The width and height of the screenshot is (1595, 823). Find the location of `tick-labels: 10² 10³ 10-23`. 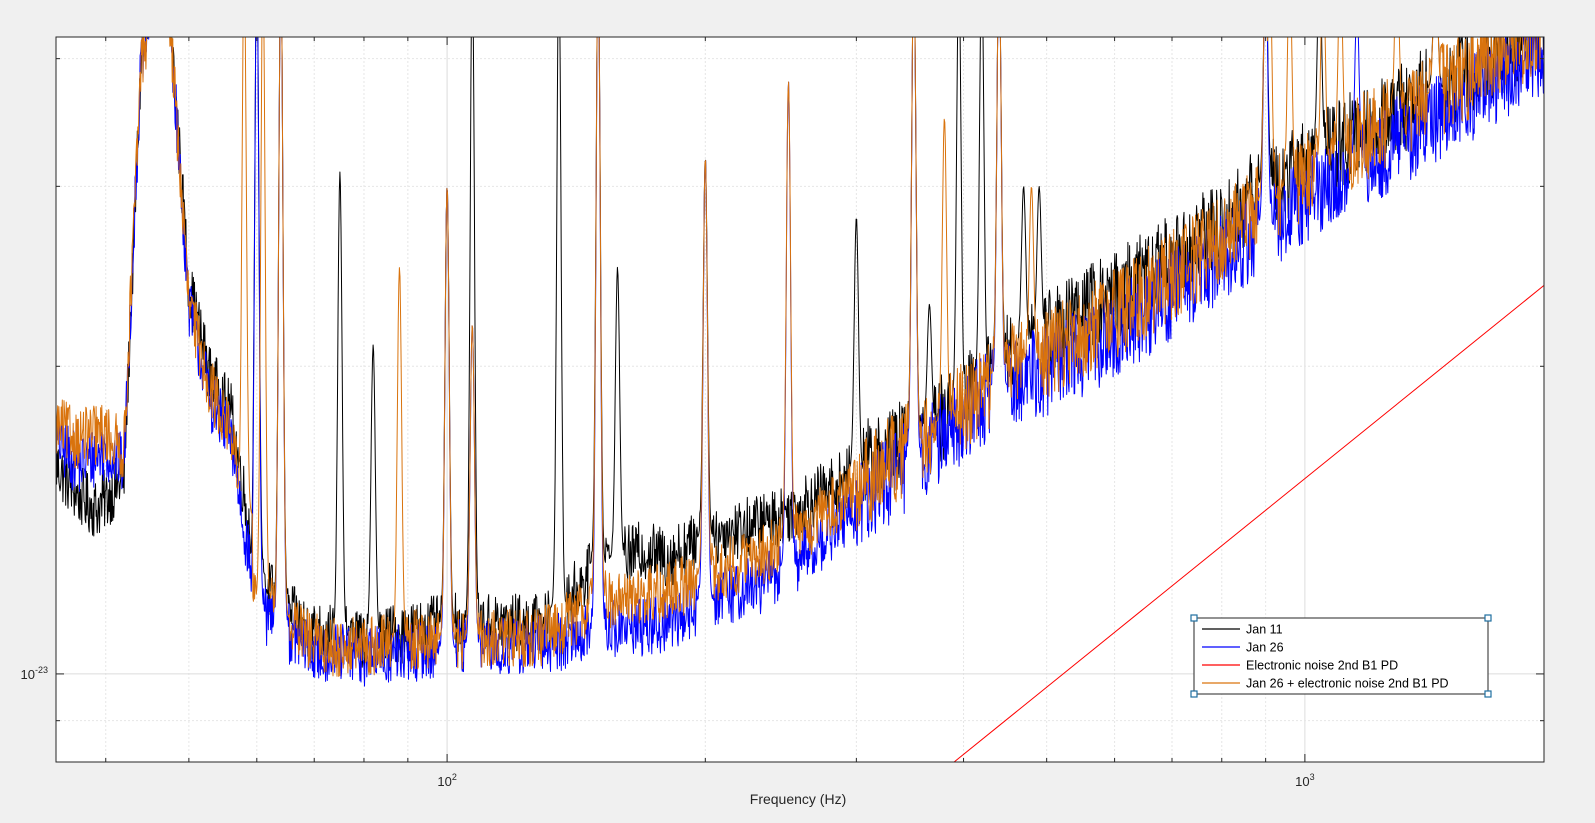

tick-labels: 10² 10³ 10-23 is located at coordinates (668, 727).